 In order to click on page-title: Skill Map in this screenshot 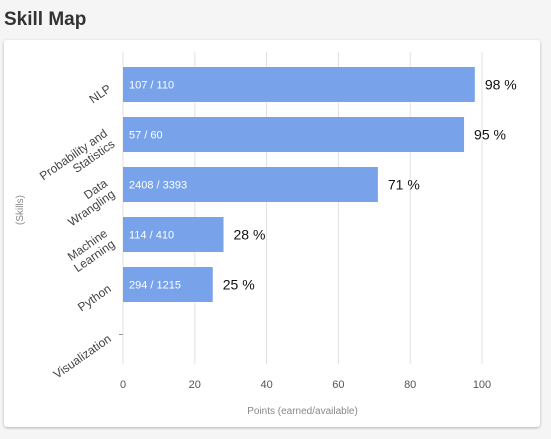, I will do `click(45, 19)`.